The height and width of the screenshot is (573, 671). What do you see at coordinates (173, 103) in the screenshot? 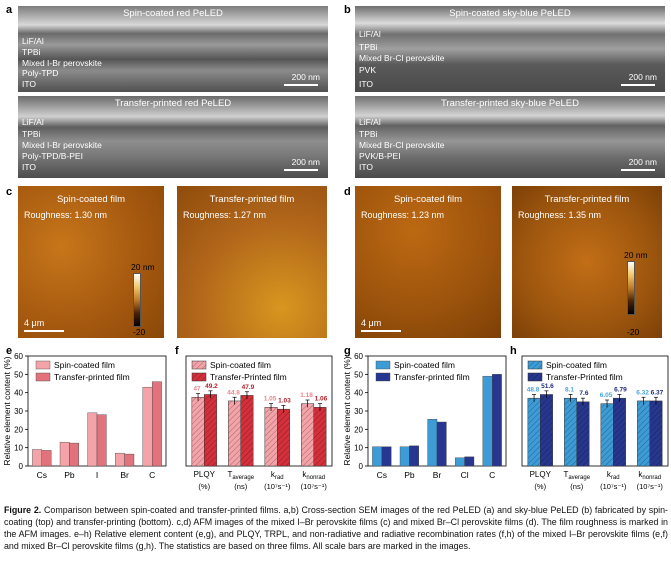
I see `sem-title: Transfer-printed red PeLED` at bounding box center [173, 103].